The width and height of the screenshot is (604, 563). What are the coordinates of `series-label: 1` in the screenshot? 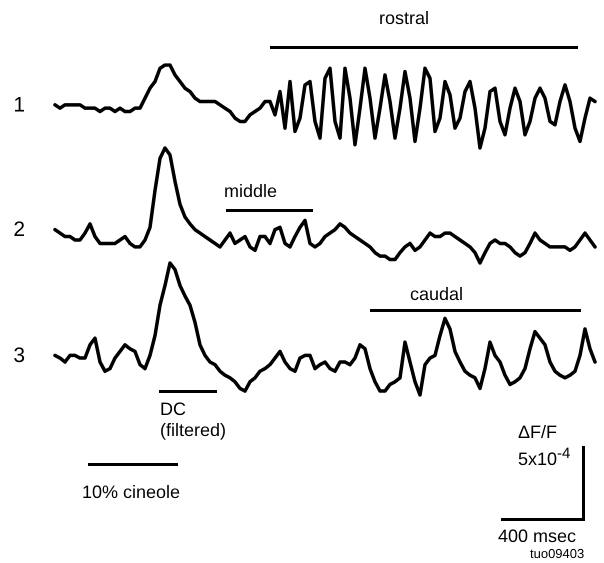 It's located at (19, 104).